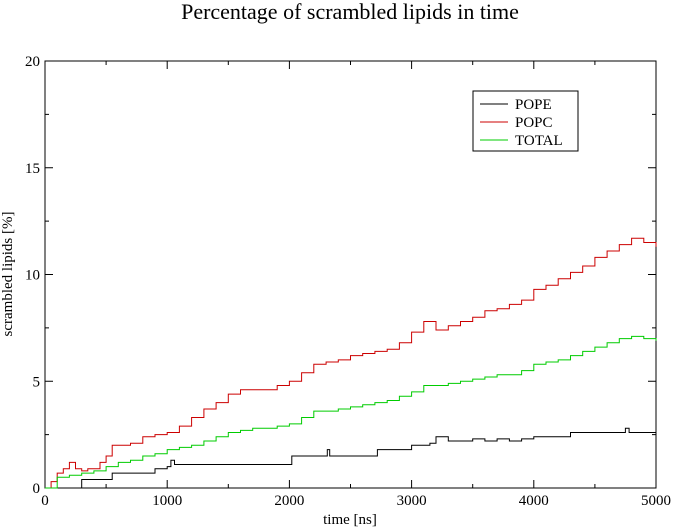 The image size is (674, 528). I want to click on legend-label-popc: POPC, so click(534, 123).